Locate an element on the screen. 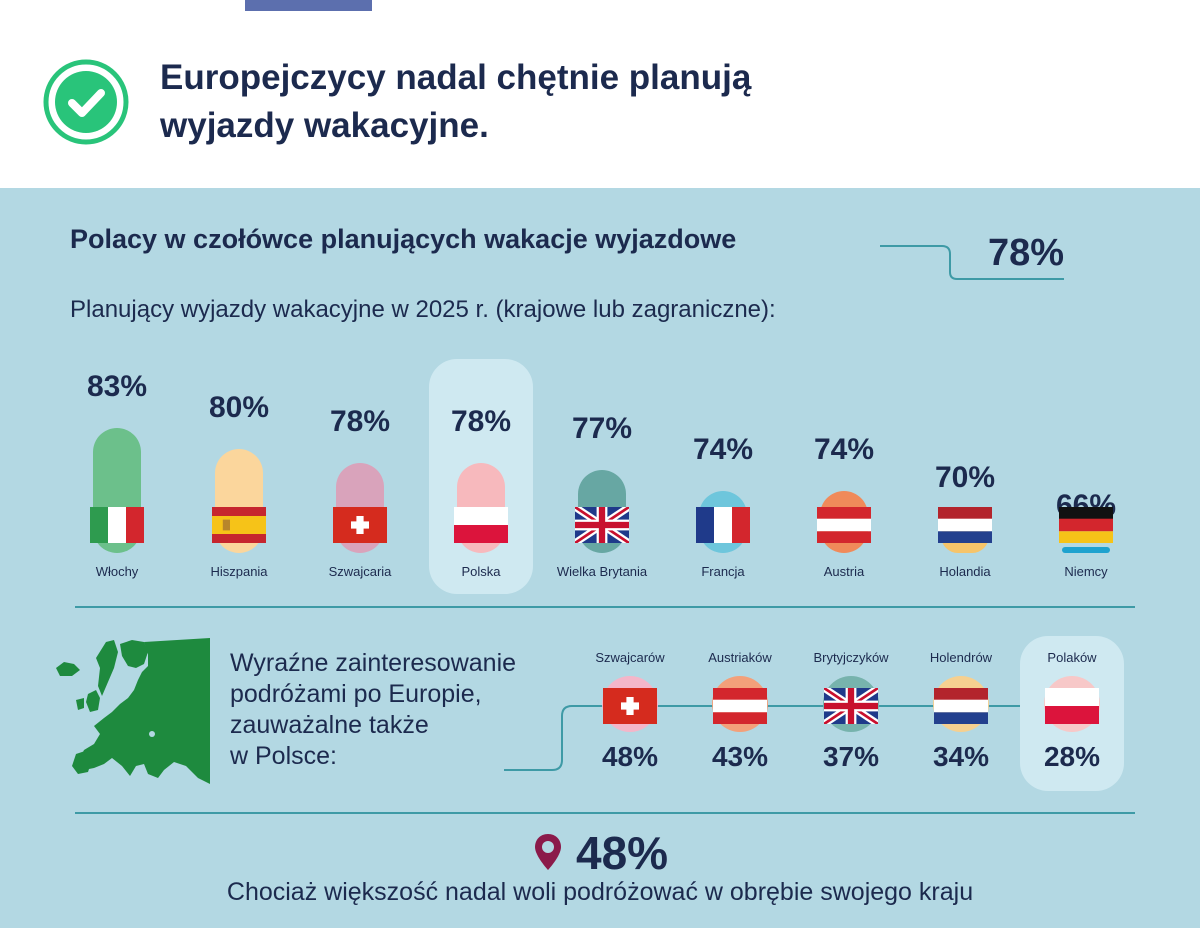 This screenshot has height=928, width=1200. interest-line-3: zauważalne także is located at coordinates (329, 725).